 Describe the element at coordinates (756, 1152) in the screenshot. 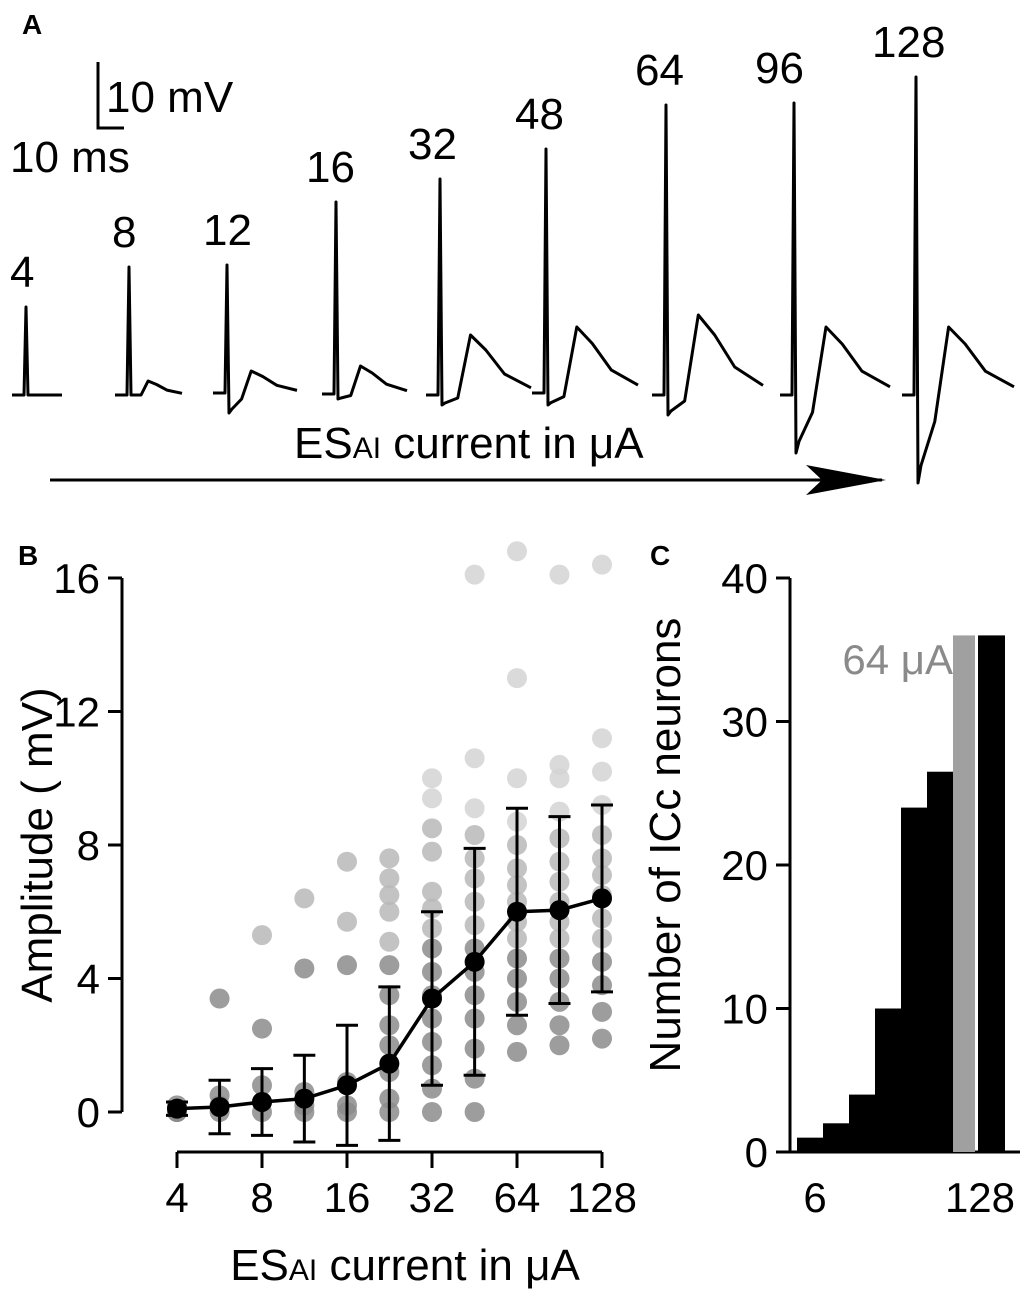

I see `c-y-tick-label: 0` at that location.